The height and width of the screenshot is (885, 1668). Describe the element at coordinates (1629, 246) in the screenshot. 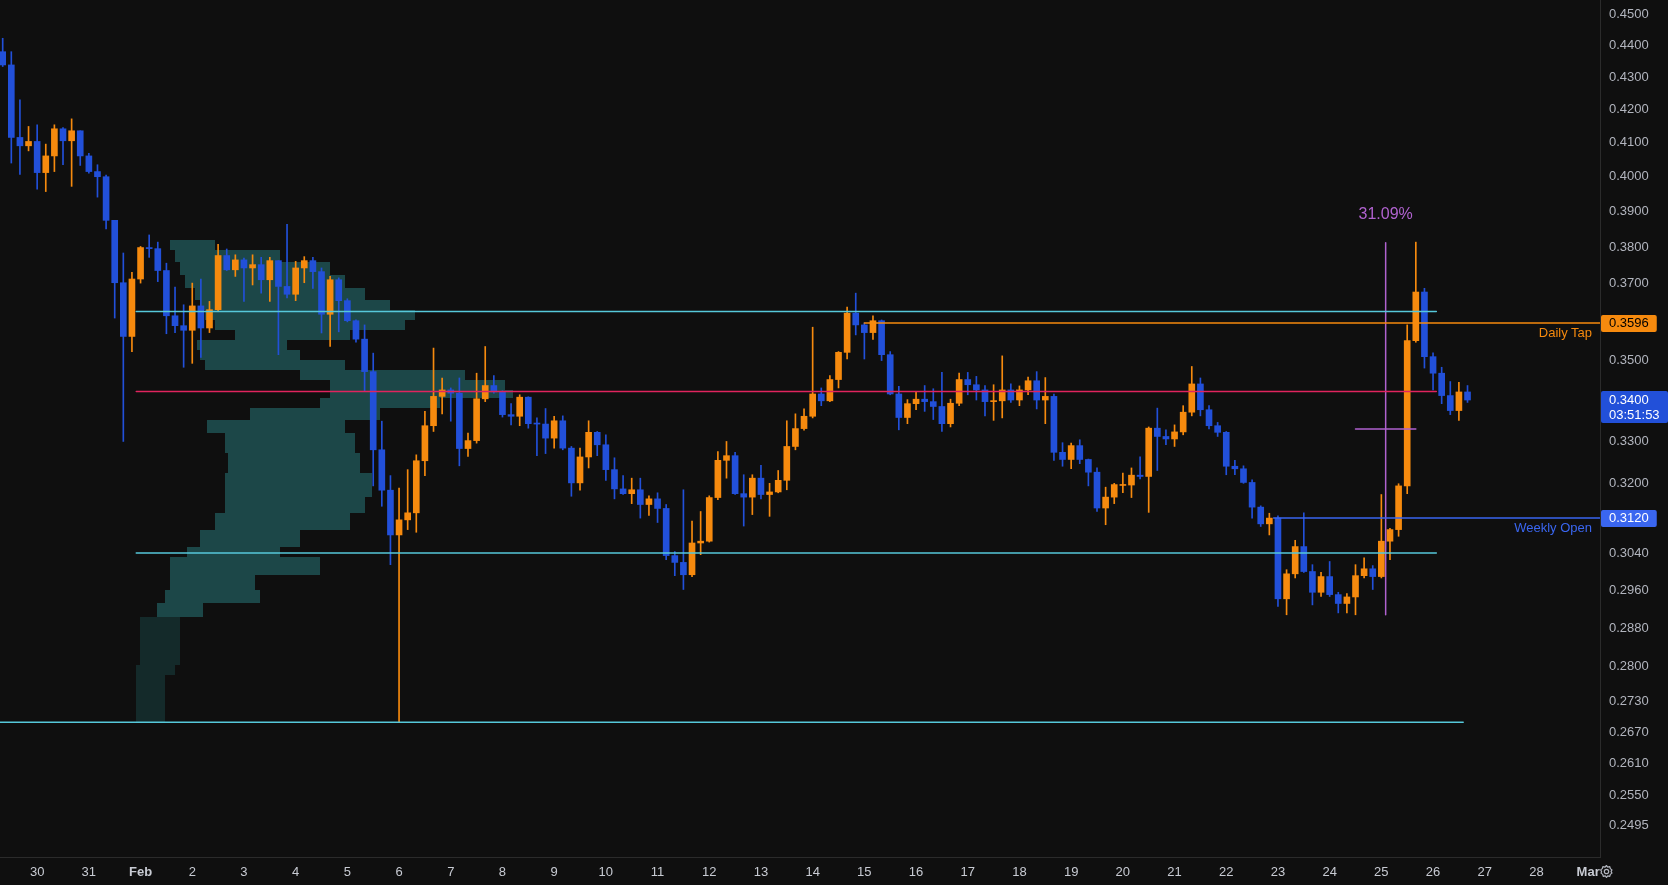

I see `y-tick-label: 0.3800` at that location.